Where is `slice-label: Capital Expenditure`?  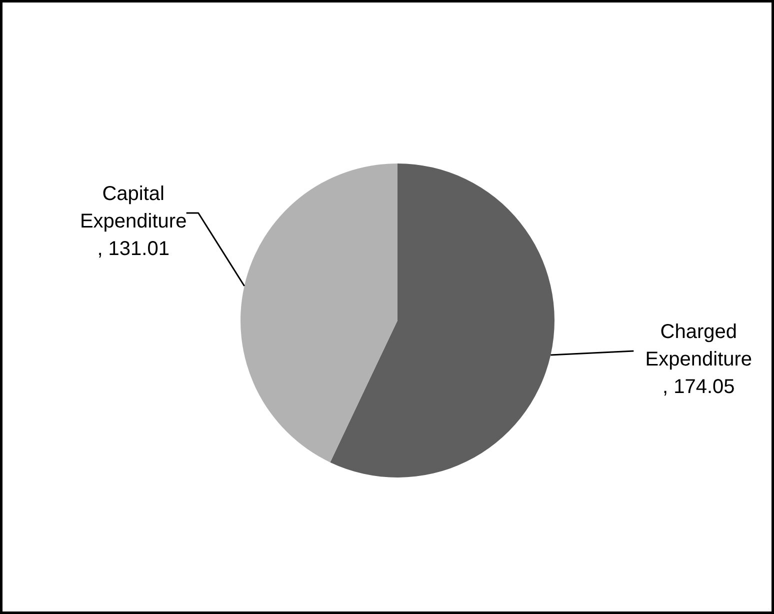
slice-label: Capital Expenditure is located at coordinates (133, 207).